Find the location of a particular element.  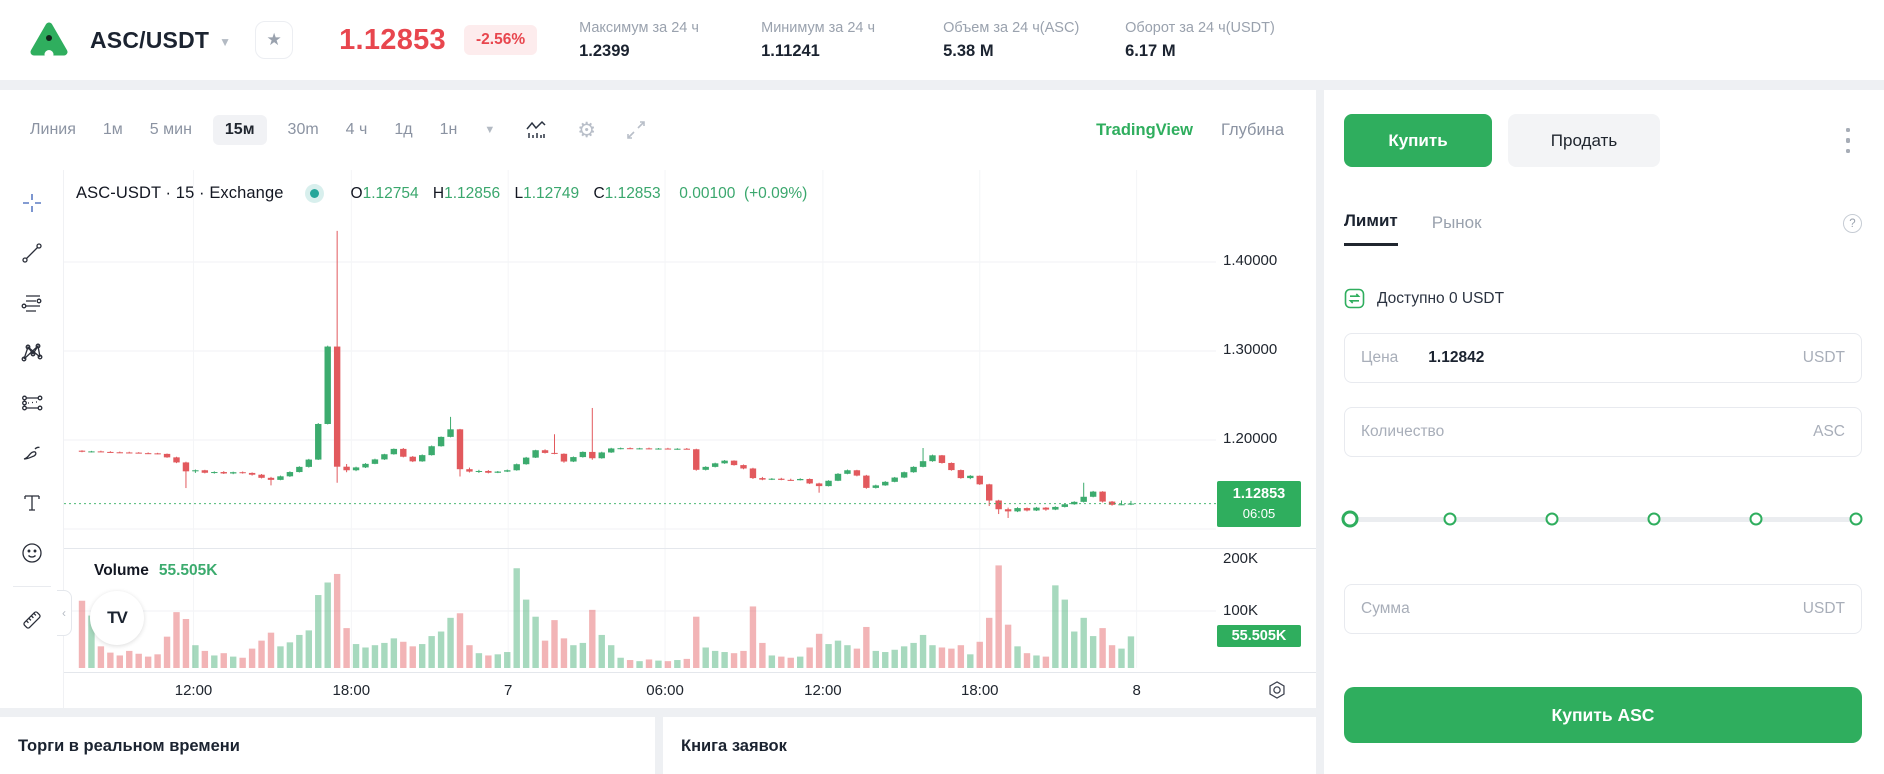

time-axis-label: 06:00 is located at coordinates (665, 690).